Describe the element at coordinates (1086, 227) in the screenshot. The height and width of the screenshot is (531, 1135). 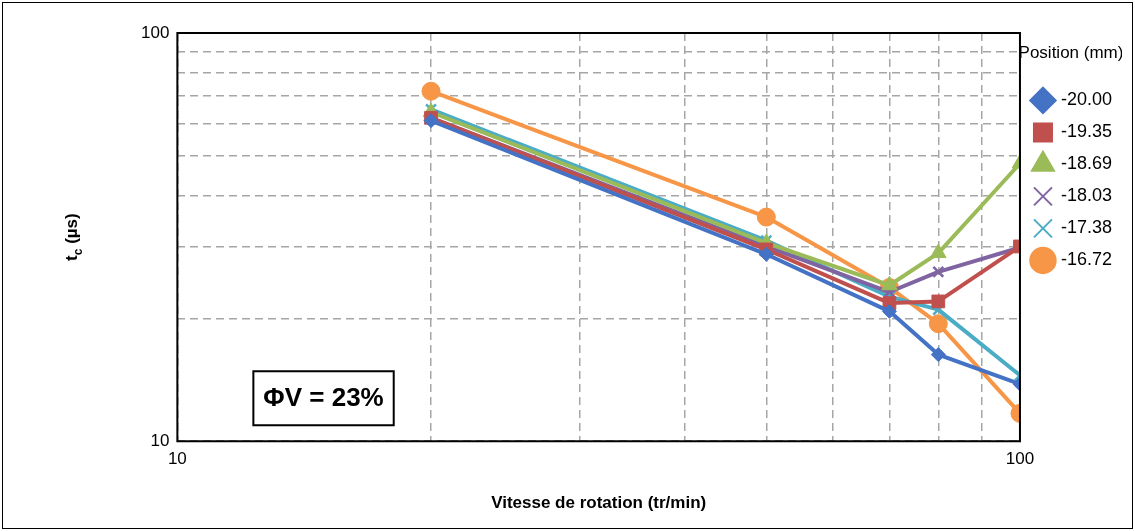
I see `legend-label: -17.38` at that location.